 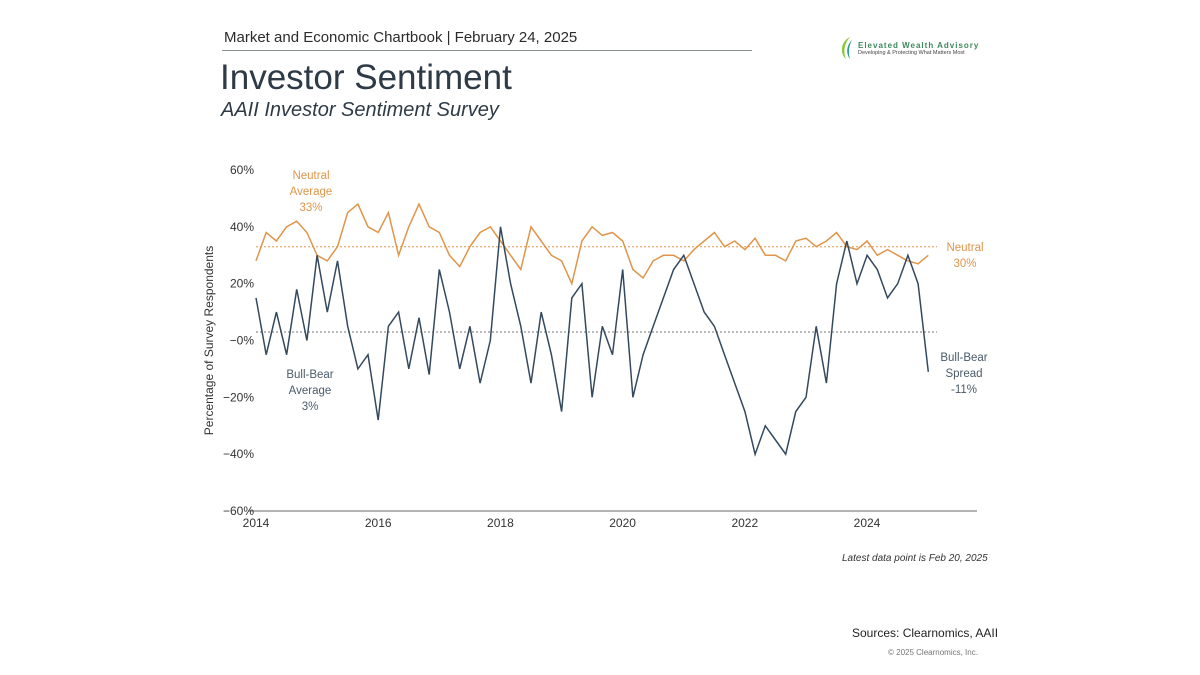 I want to click on sources: Sources: Clearnomics, AAII, so click(x=925, y=633).